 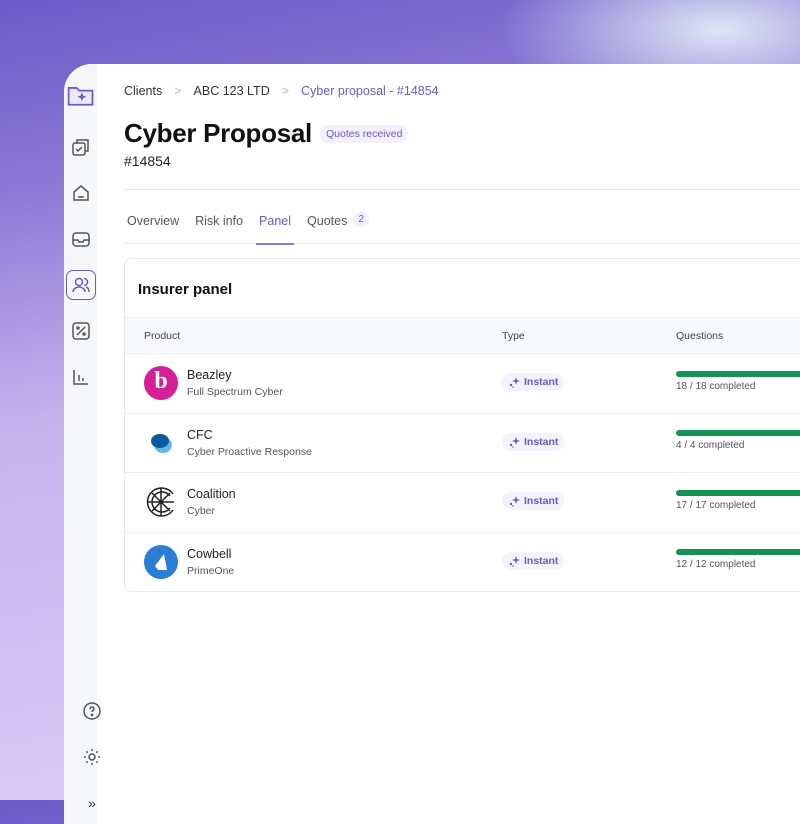 I want to click on tab-quotes-label: Quotes, so click(x=327, y=221).